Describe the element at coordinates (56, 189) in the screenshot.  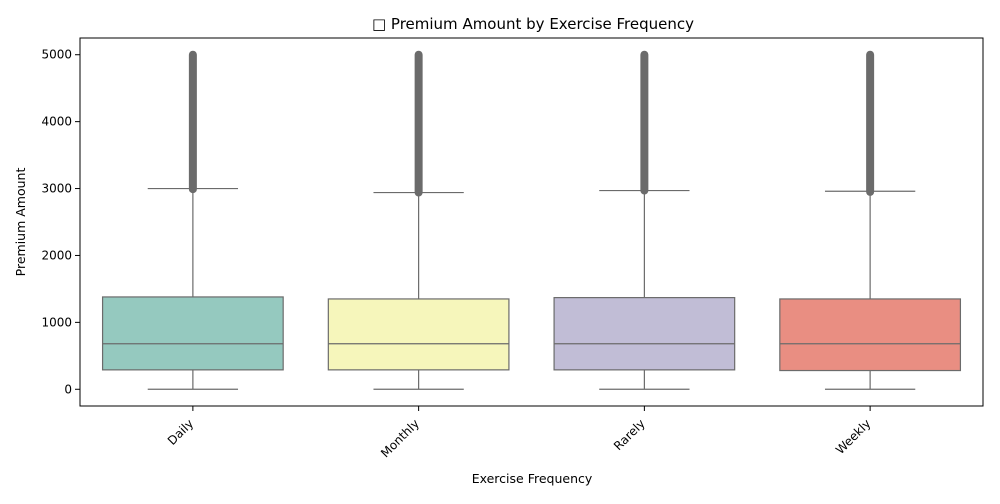
I see `y-tick-label: 3000` at that location.